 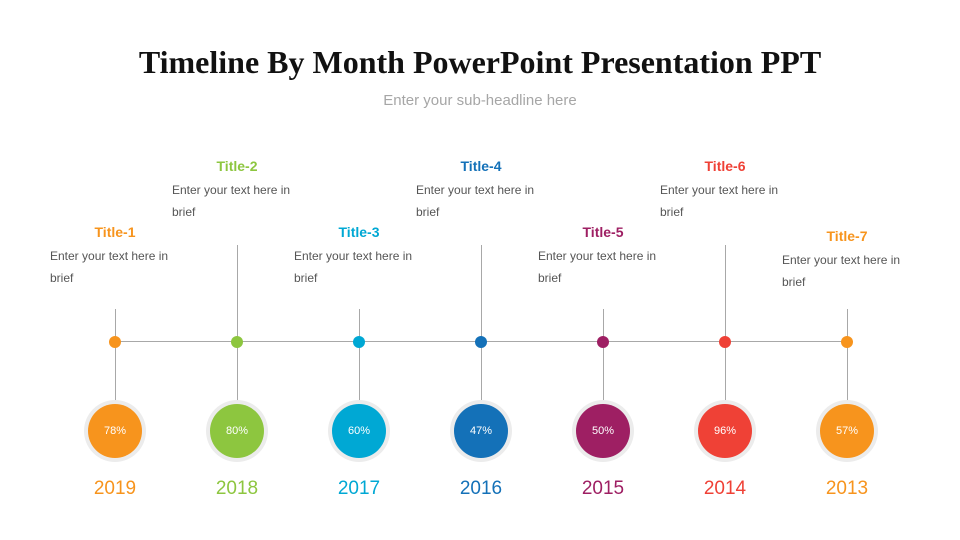 What do you see at coordinates (847, 236) in the screenshot?
I see `item-title-7: Title-7` at bounding box center [847, 236].